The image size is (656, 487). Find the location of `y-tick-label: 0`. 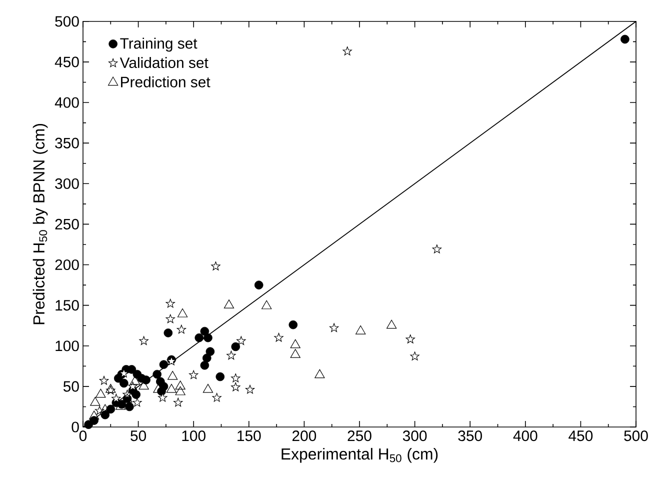

y-tick-label: 0 is located at coordinates (75, 427).